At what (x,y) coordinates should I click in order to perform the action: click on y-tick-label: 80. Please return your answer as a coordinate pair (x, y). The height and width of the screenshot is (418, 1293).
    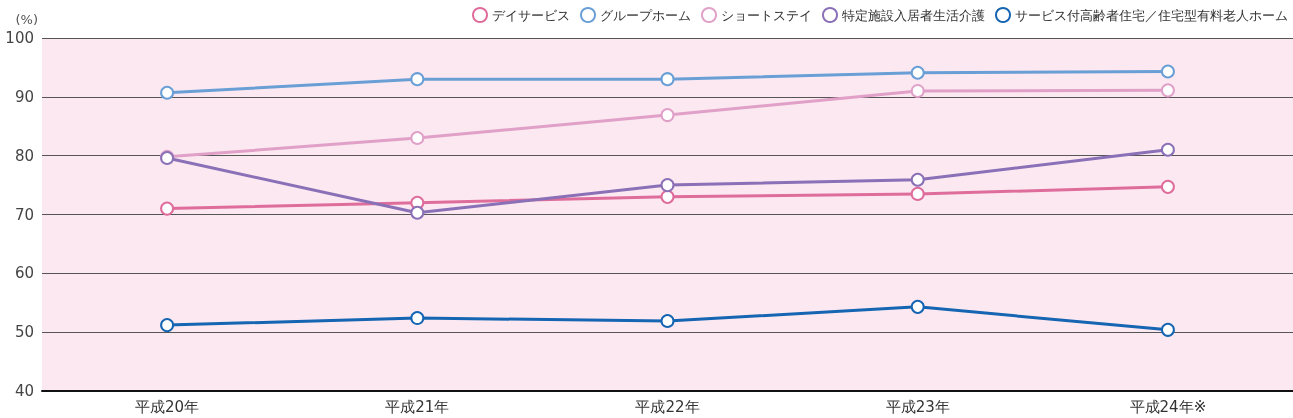
    Looking at the image, I should click on (24, 155).